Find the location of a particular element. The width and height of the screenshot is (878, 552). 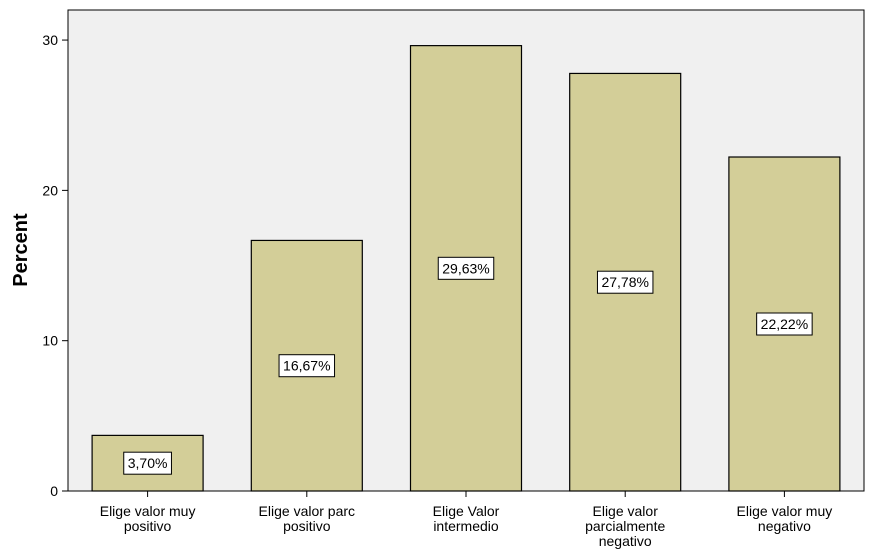

y-axis: 0 10 20 30 is located at coordinates (55, 265).